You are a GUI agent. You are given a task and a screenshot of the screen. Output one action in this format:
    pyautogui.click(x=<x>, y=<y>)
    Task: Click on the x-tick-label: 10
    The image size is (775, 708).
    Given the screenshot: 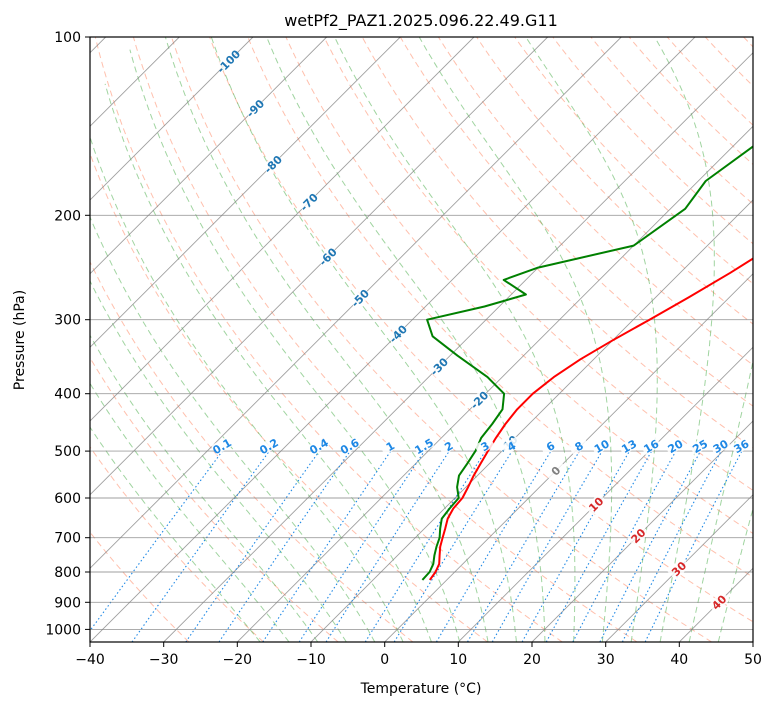 What is the action you would take?
    pyautogui.click(x=458, y=660)
    